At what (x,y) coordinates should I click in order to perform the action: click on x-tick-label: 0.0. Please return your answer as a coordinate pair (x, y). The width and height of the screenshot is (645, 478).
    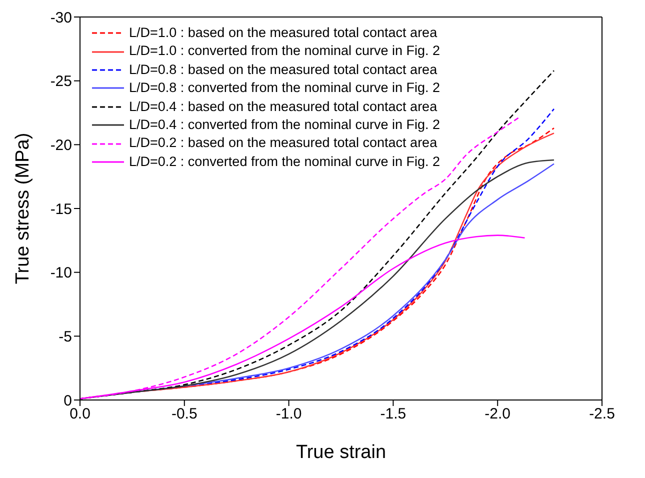
    Looking at the image, I should click on (80, 414).